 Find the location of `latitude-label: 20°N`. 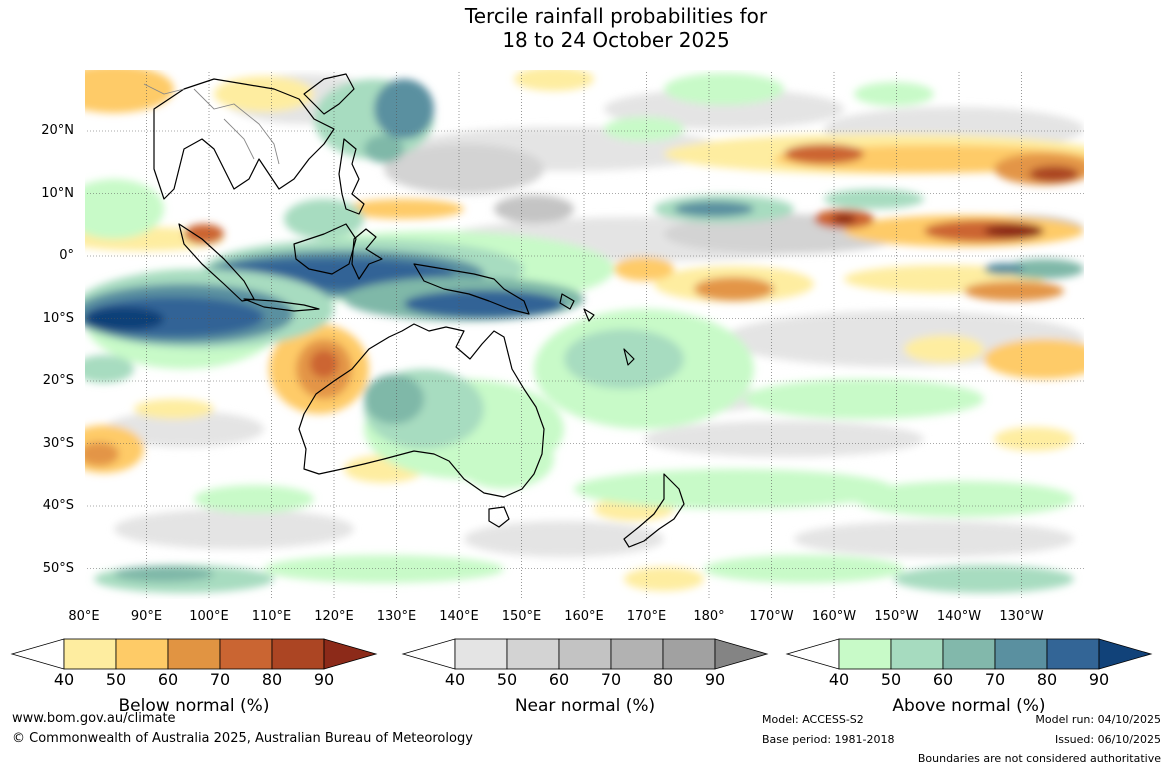

latitude-label: 20°N is located at coordinates (57, 130).